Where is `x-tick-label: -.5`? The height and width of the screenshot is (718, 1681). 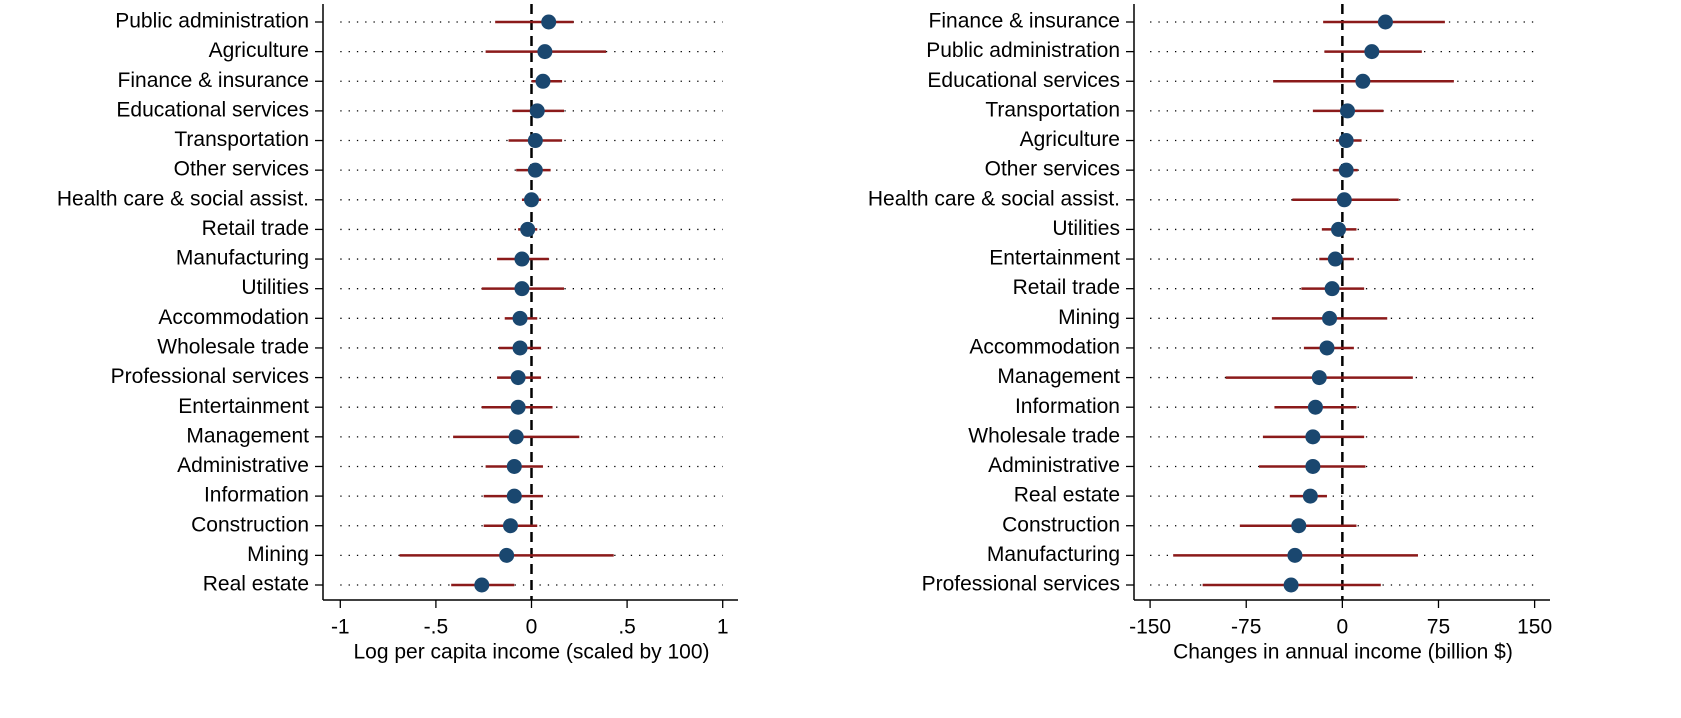 x-tick-label: -.5 is located at coordinates (436, 627).